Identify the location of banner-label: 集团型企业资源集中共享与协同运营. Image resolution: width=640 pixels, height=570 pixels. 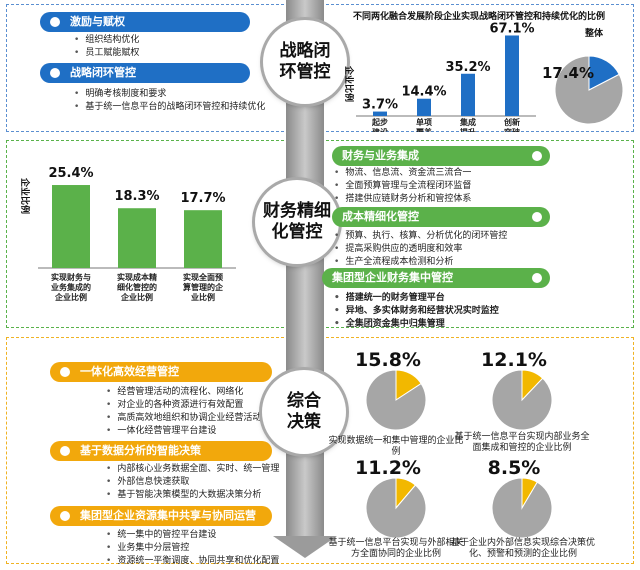
(168, 515).